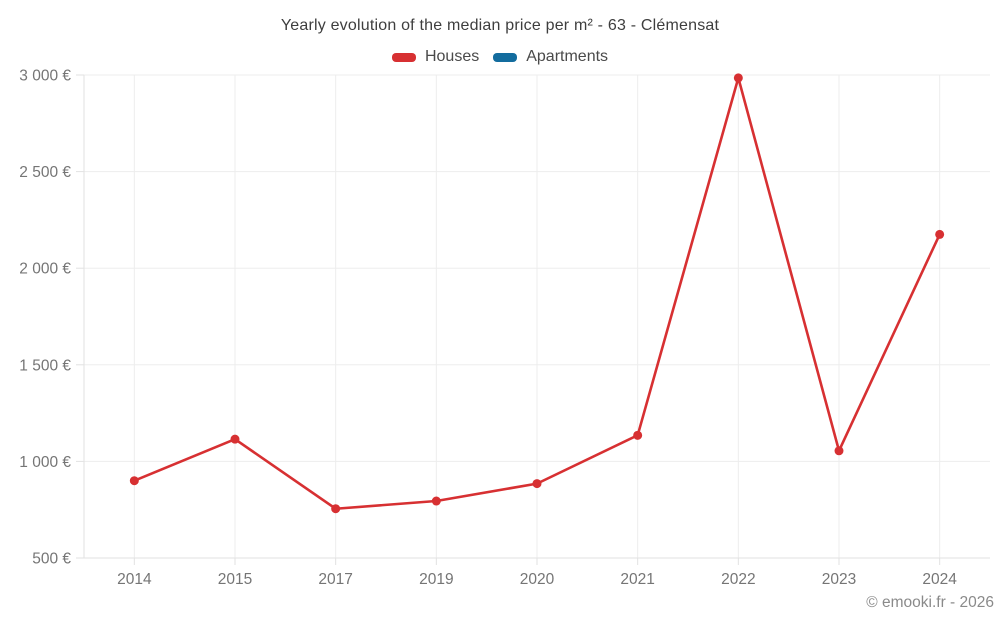 This screenshot has height=625, width=1000. What do you see at coordinates (45, 462) in the screenshot?
I see `y-tick-label: 1 000 €` at bounding box center [45, 462].